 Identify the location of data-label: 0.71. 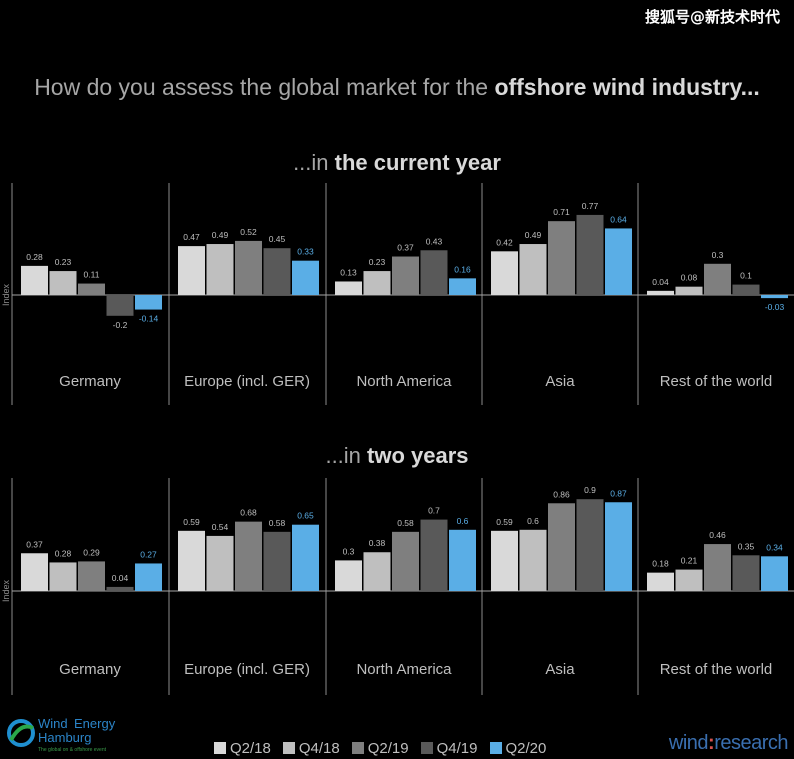
(561, 212).